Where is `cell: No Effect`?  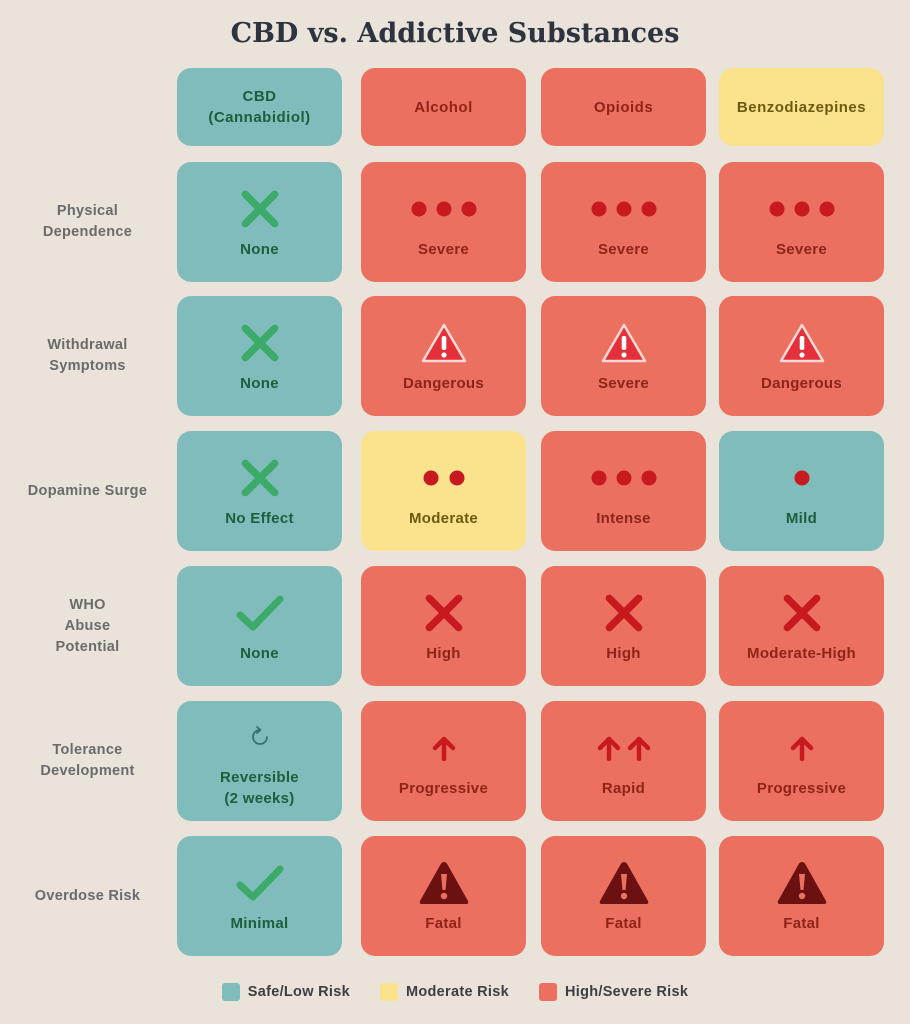
cell: No Effect is located at coordinates (259, 491).